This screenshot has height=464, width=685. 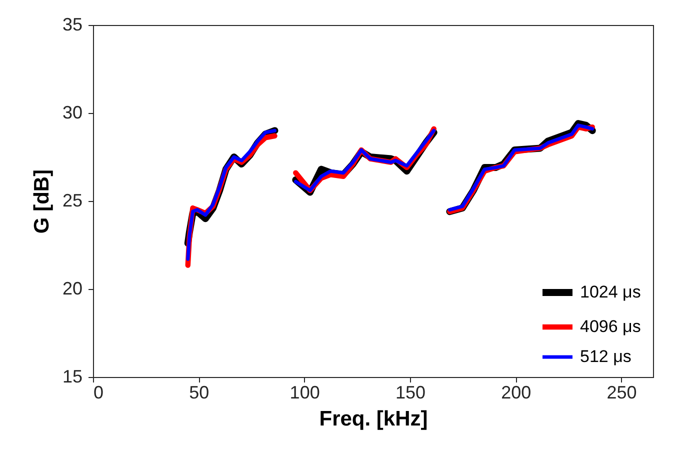 I want to click on y-tick-label: 15, so click(x=72, y=376).